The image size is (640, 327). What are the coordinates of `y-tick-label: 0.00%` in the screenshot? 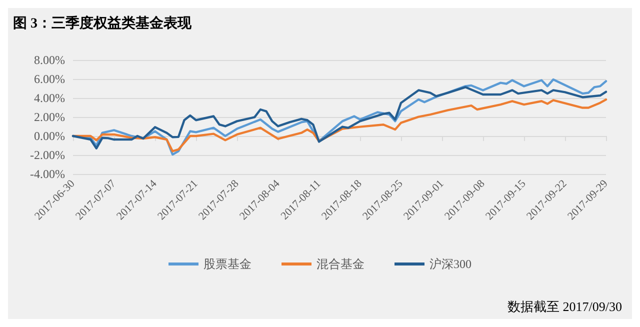 It's located at (49, 136).